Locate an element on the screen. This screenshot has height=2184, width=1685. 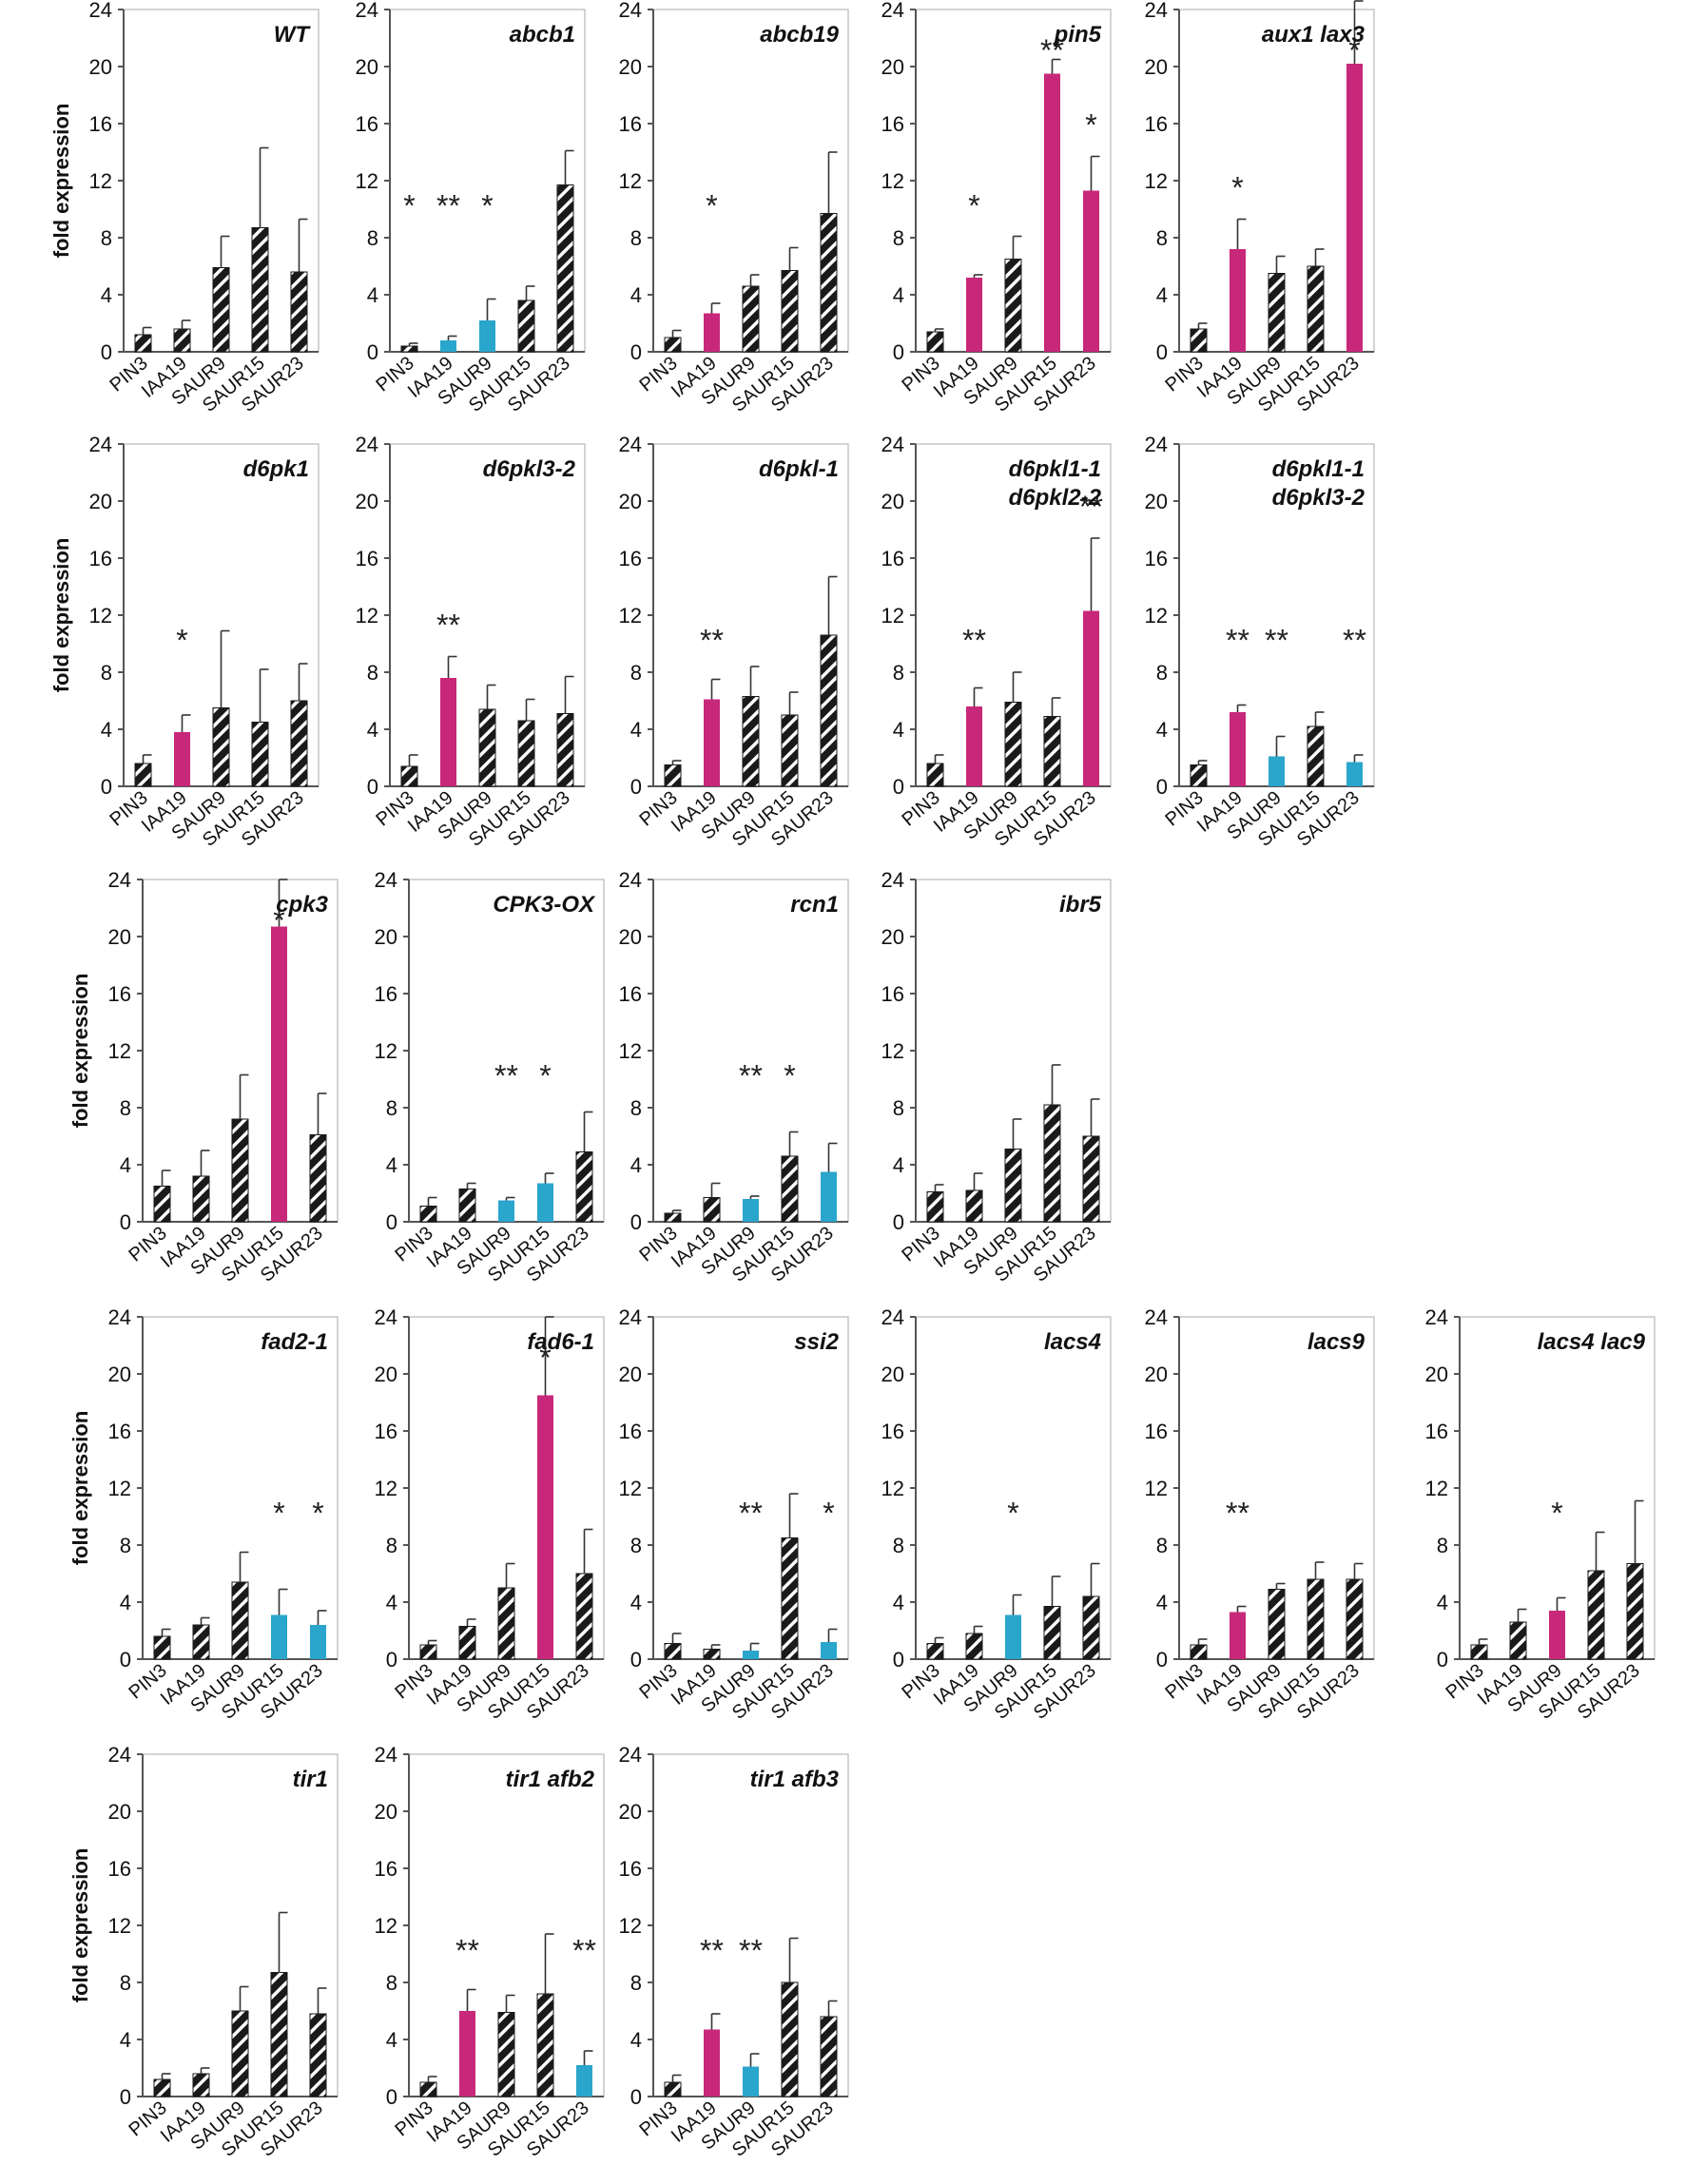
chart-title: ssi2 is located at coordinates (816, 1342).